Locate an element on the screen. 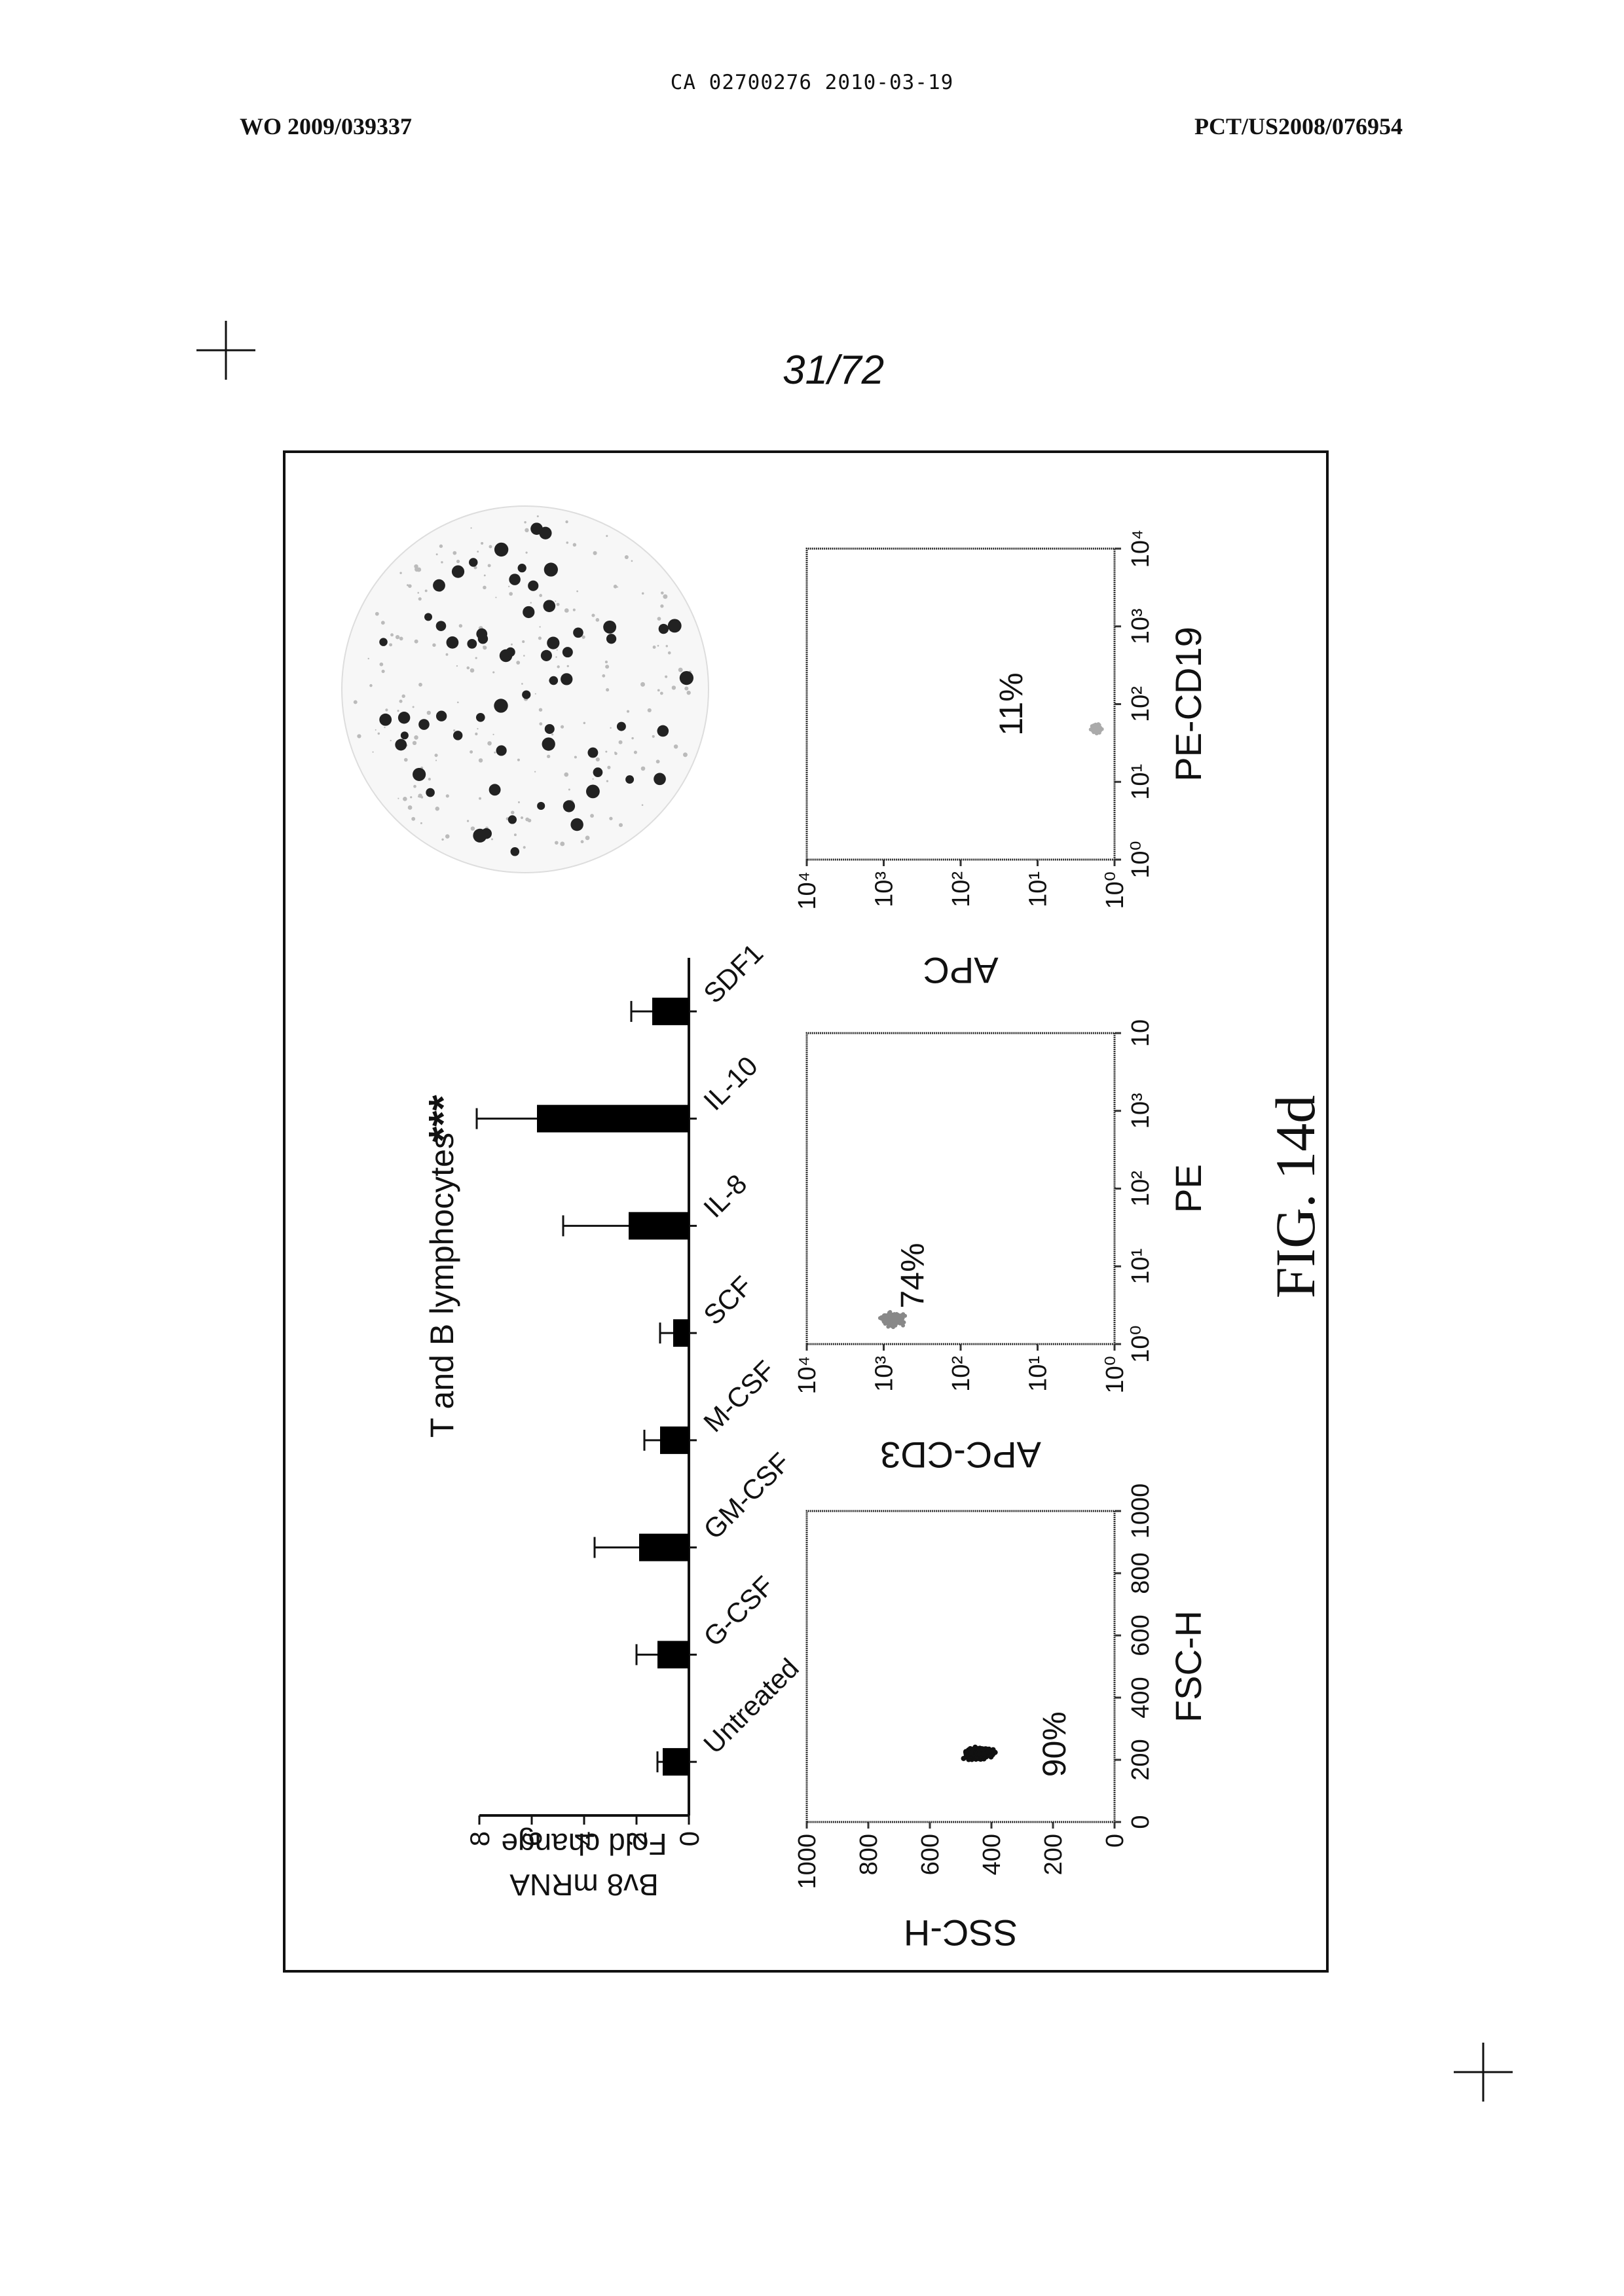 Image resolution: width=1624 pixels, height=2296 pixels. bar-xtick-label: IL-10 is located at coordinates (730, 1083).